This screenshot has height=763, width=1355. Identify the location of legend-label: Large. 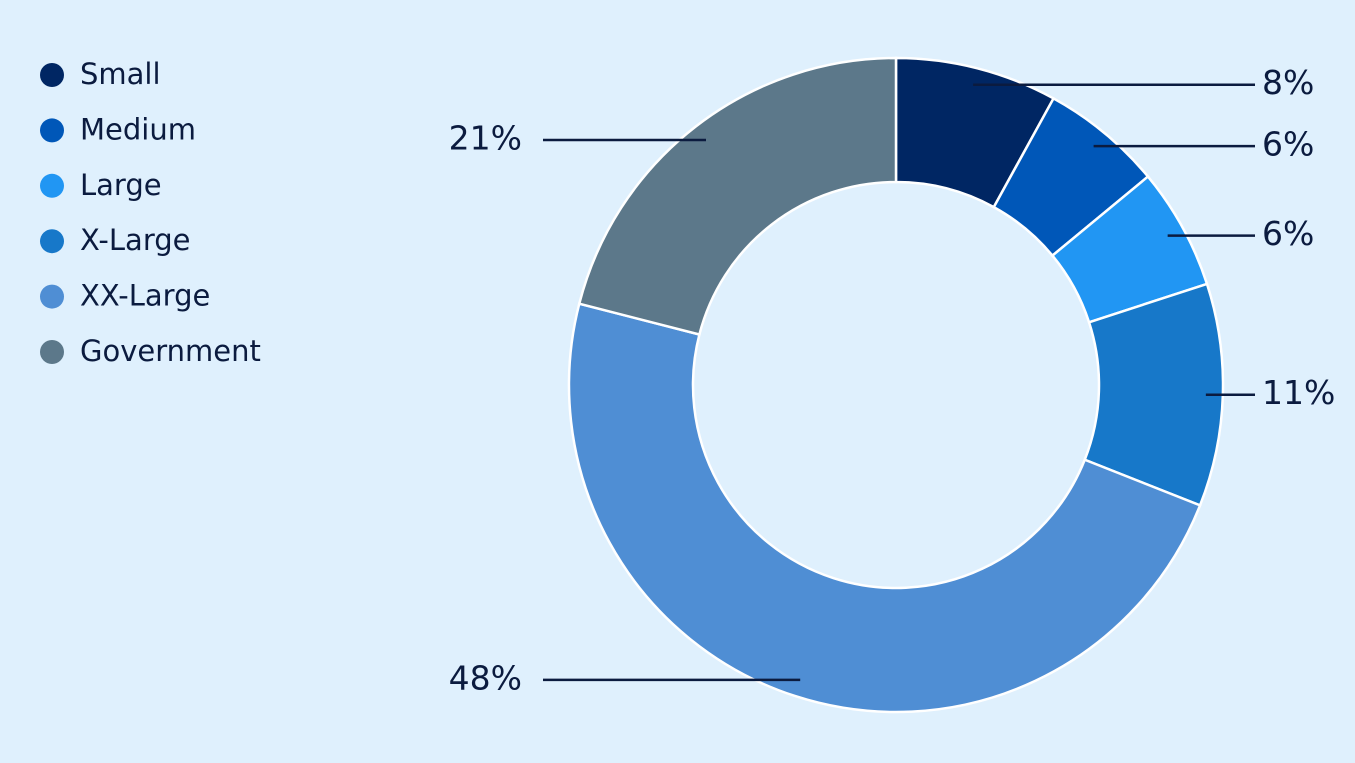
(121, 185).